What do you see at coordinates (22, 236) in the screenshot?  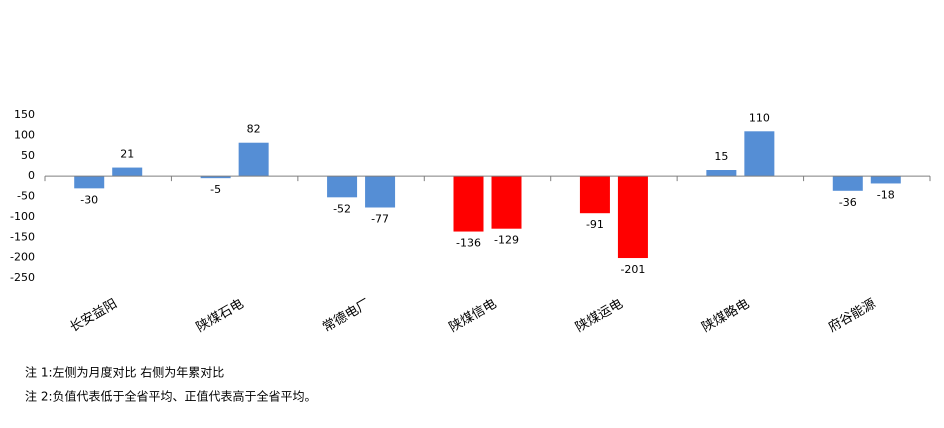 I see `y-tick-label: -150` at bounding box center [22, 236].